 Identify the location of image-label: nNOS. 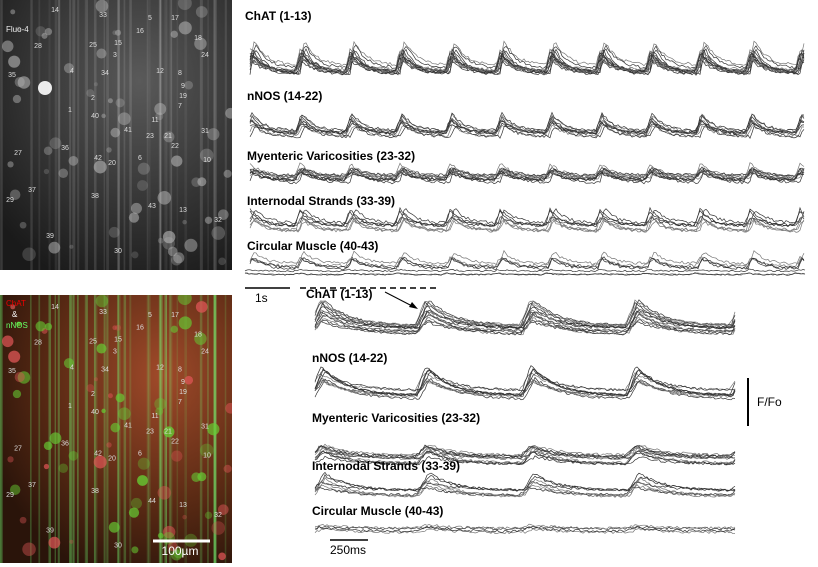
(17, 325).